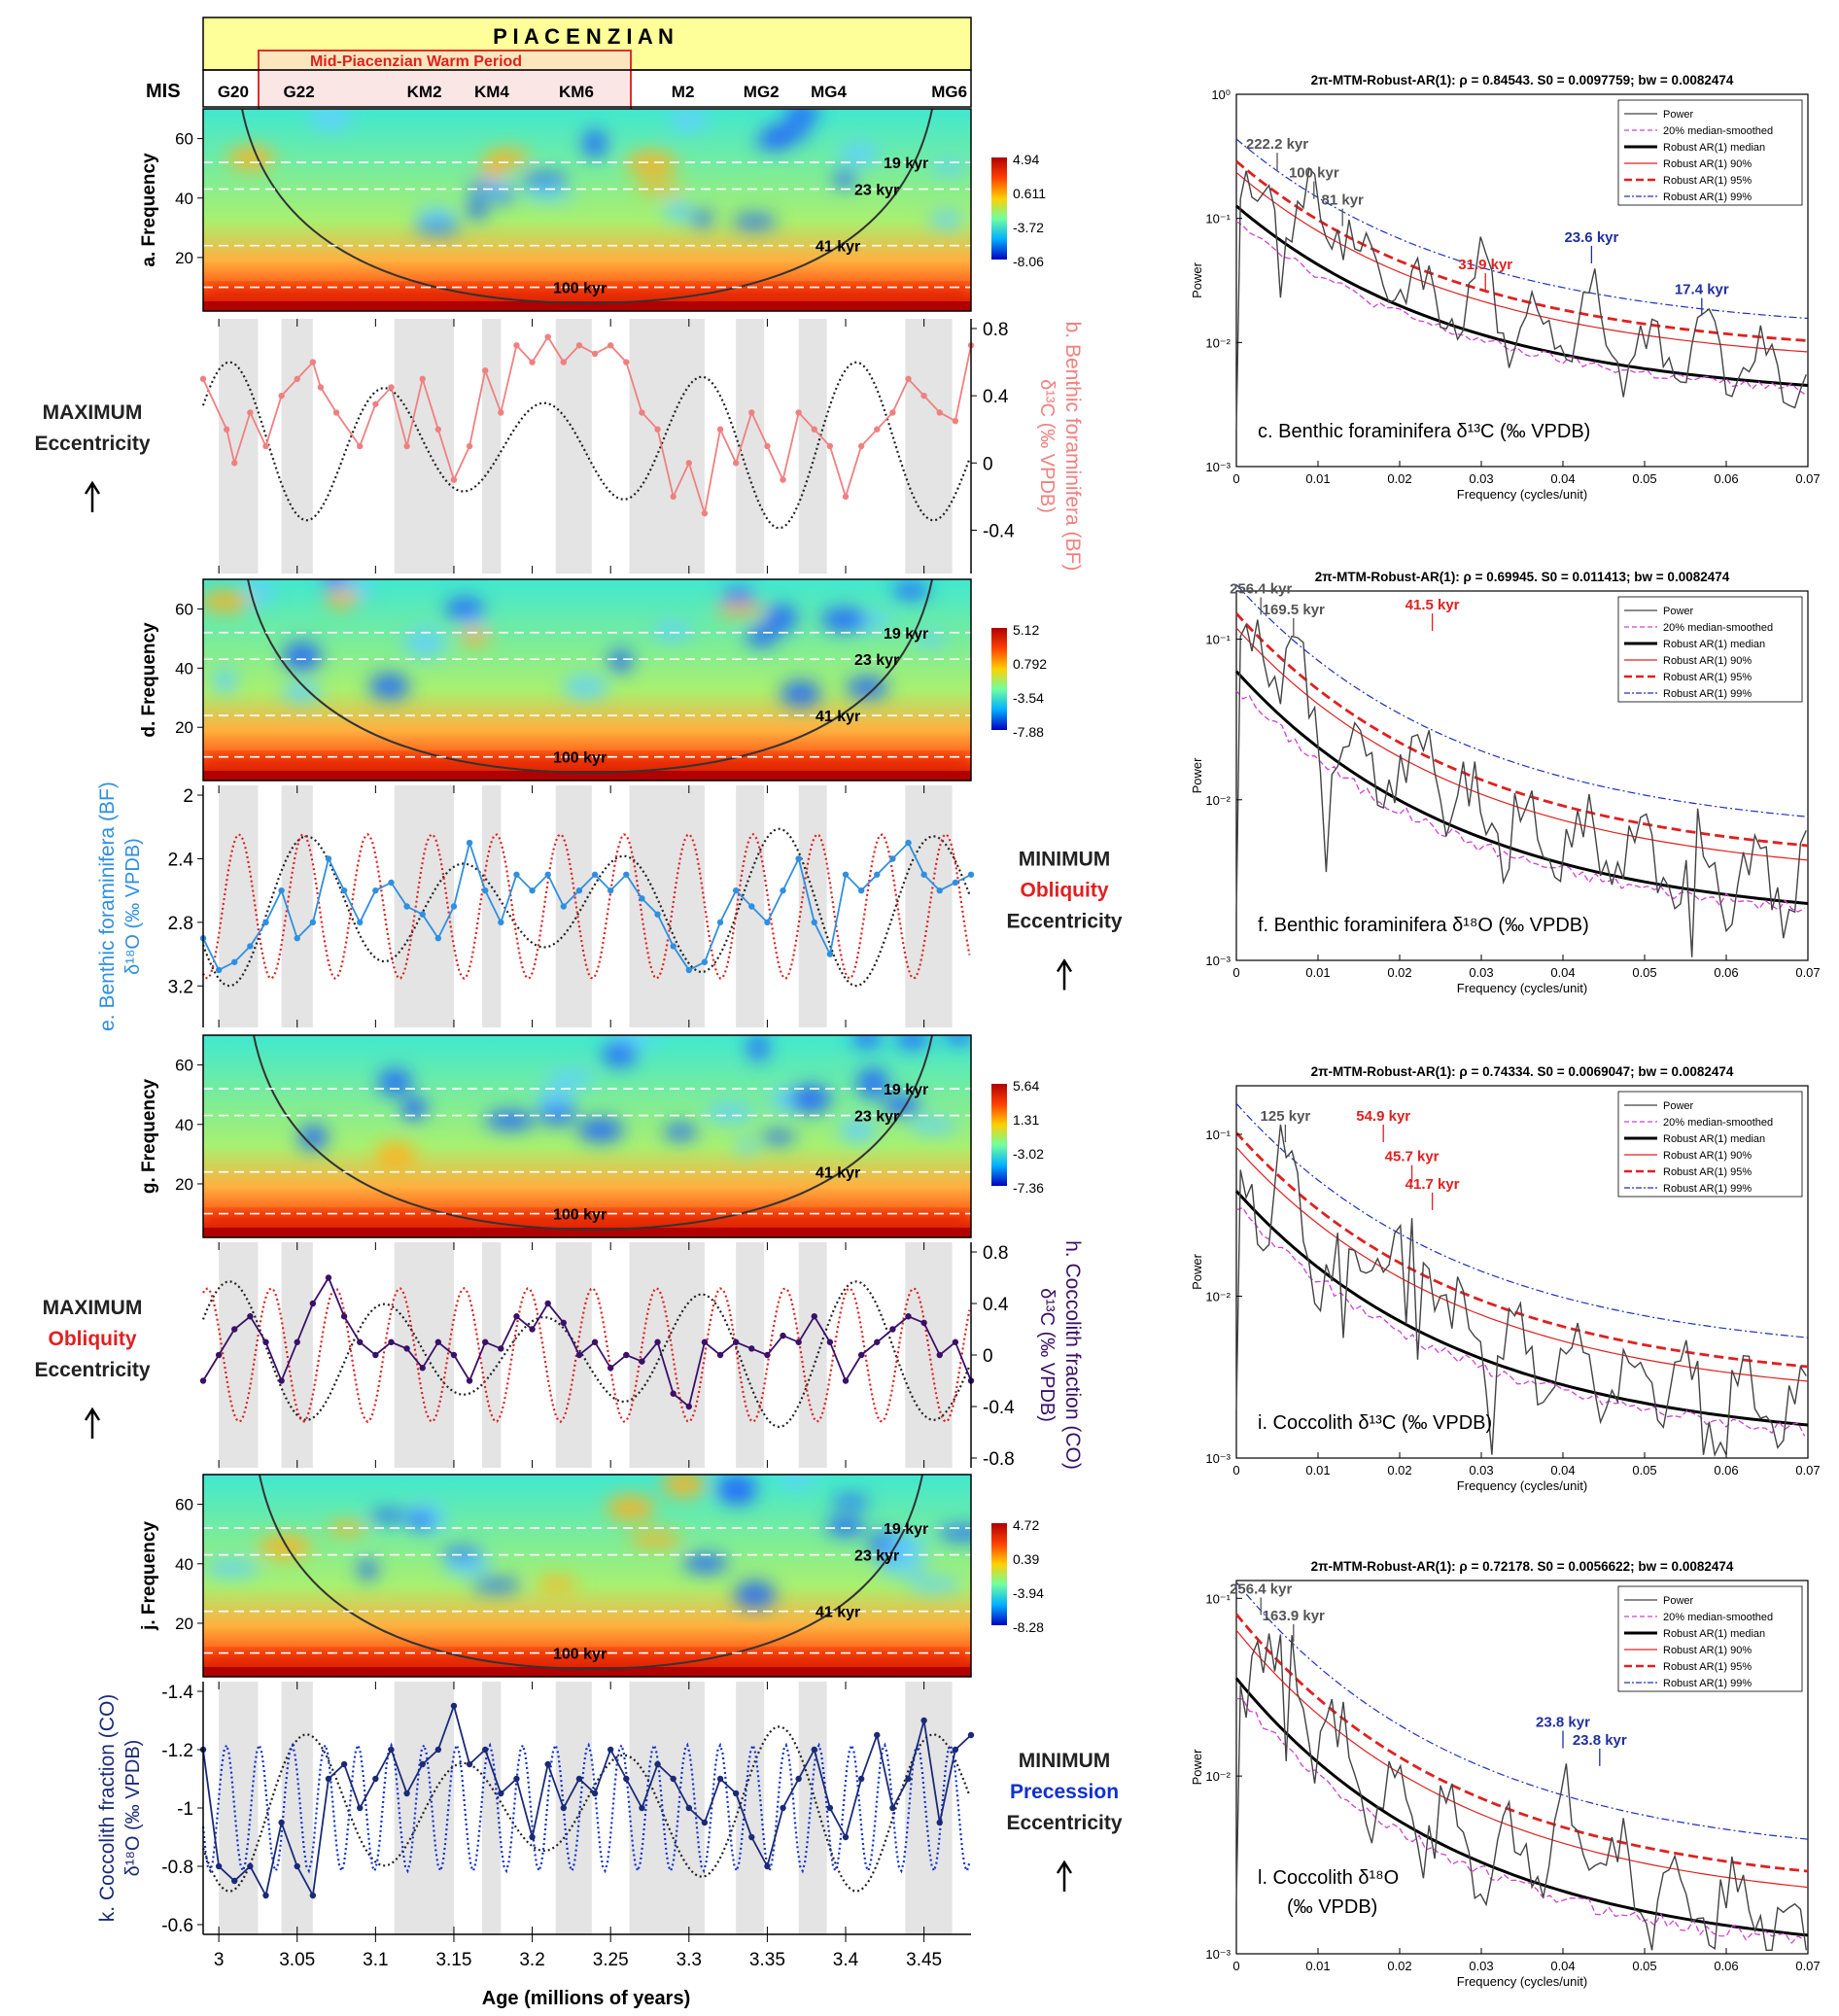 This screenshot has width=1839, height=2016. I want to click on legend-entry: Power, so click(1678, 115).